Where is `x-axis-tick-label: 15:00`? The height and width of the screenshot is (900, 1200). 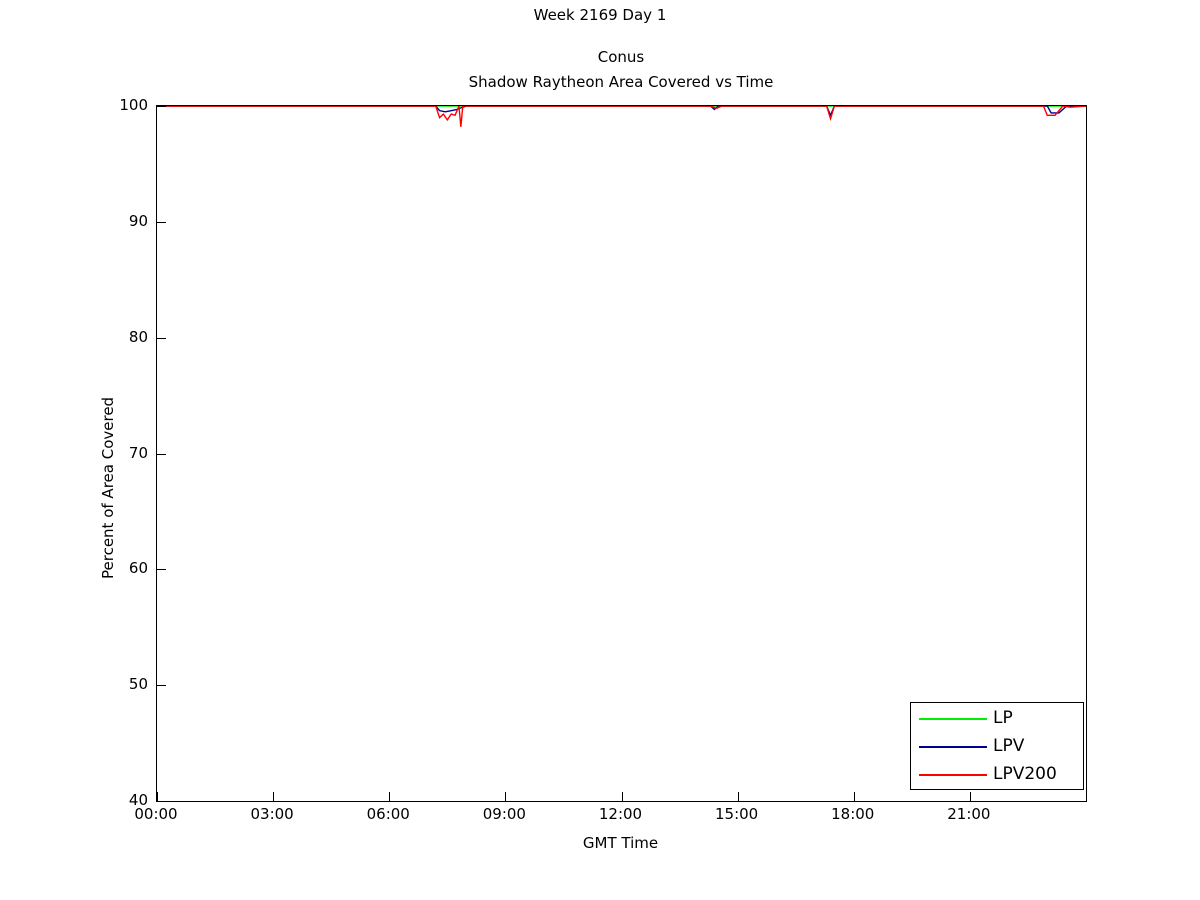
x-axis-tick-label: 15:00 is located at coordinates (737, 814).